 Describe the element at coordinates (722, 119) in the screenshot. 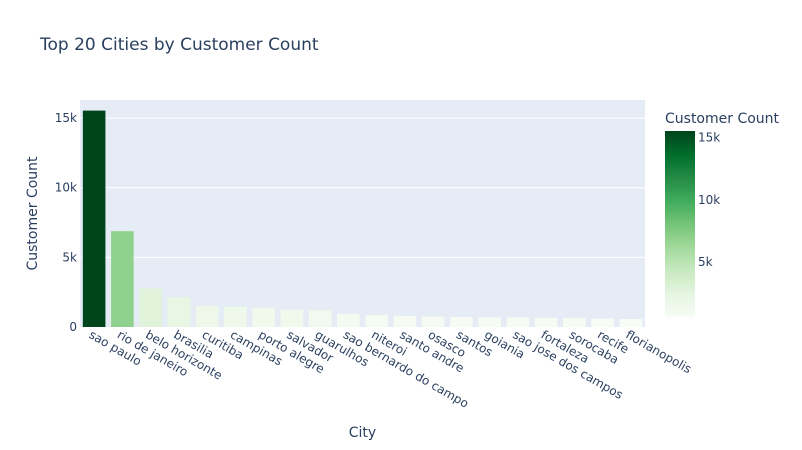

I see `colorbar-title: Customer Count` at that location.